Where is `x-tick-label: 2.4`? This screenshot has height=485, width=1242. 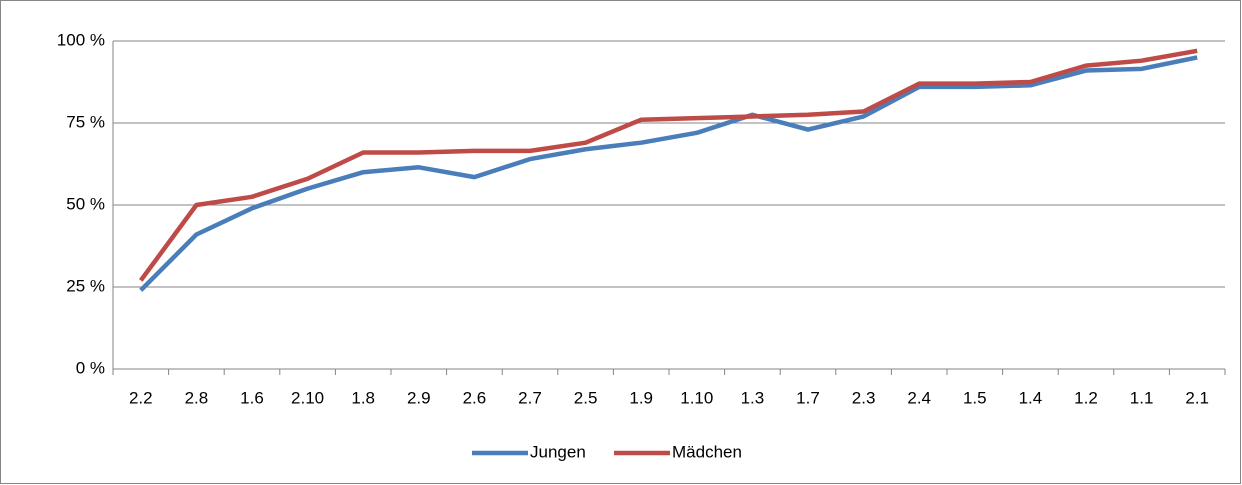
x-tick-label: 2.4 is located at coordinates (919, 397).